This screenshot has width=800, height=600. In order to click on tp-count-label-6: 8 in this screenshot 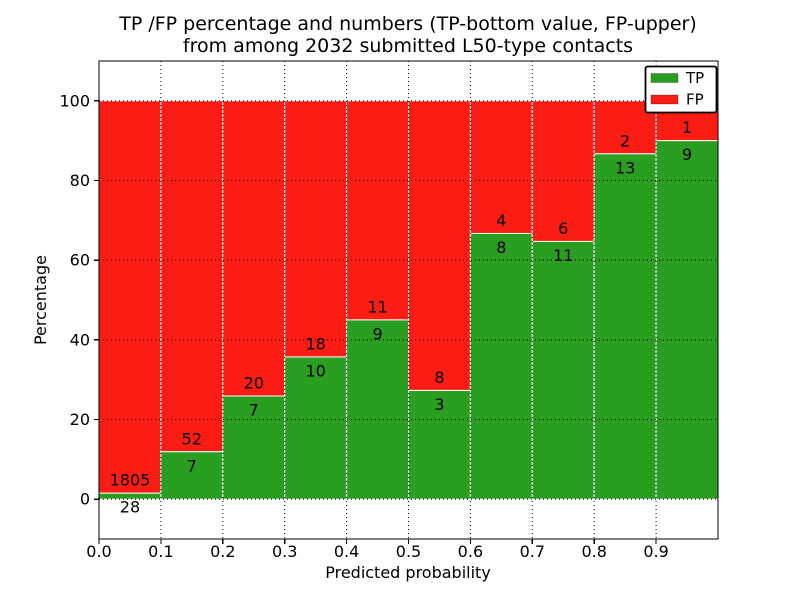, I will do `click(501, 247)`.